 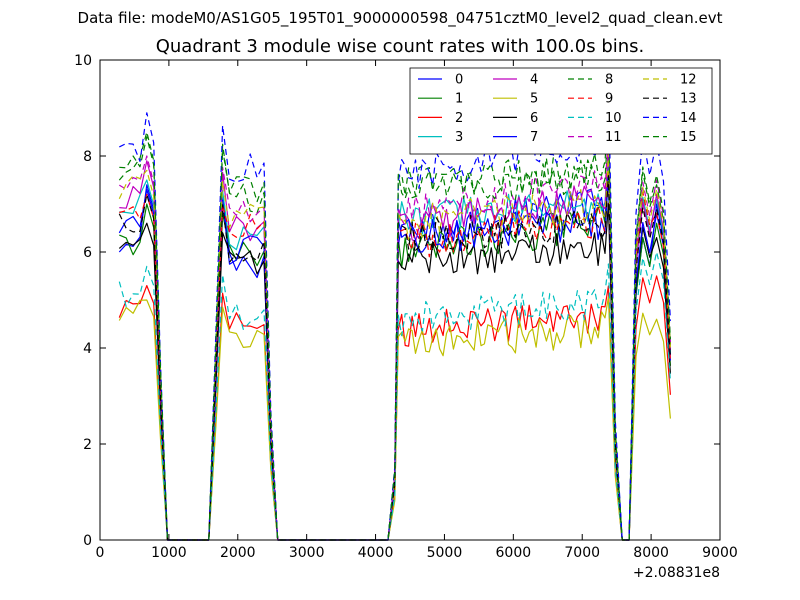 I want to click on x-tick-label: 4000, so click(x=376, y=553).